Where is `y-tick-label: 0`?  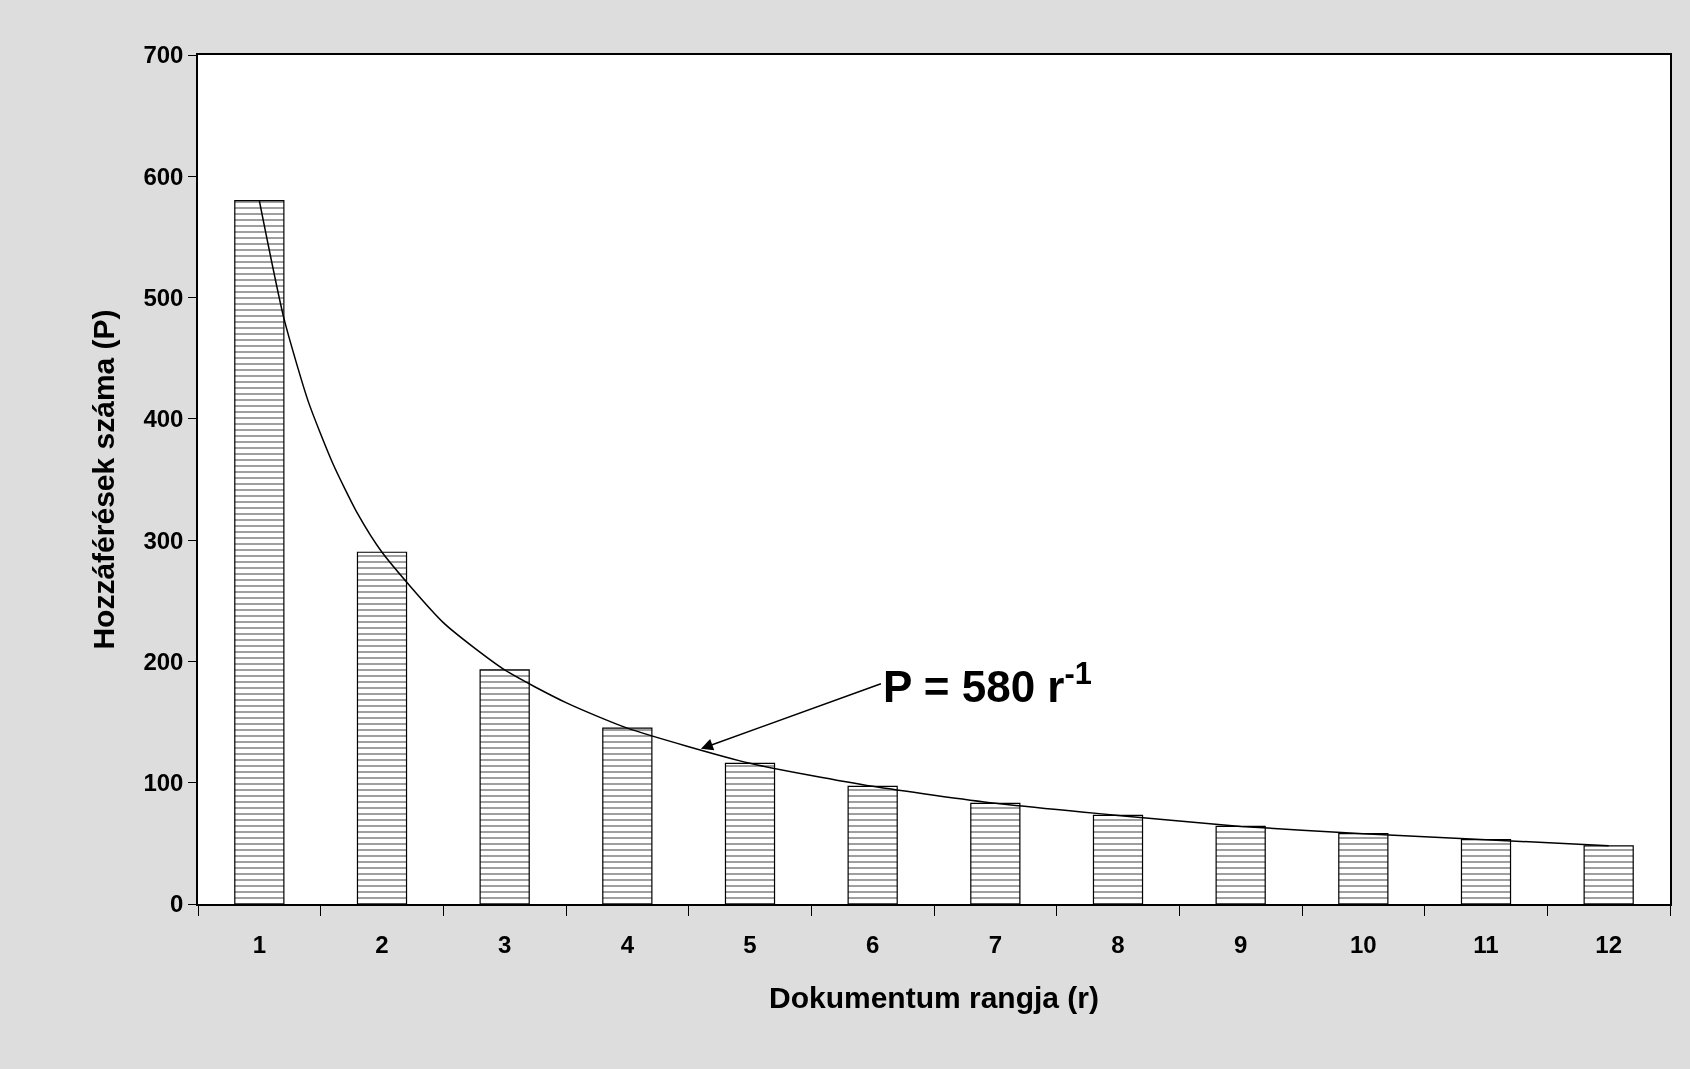 y-tick-label: 0 is located at coordinates (177, 904).